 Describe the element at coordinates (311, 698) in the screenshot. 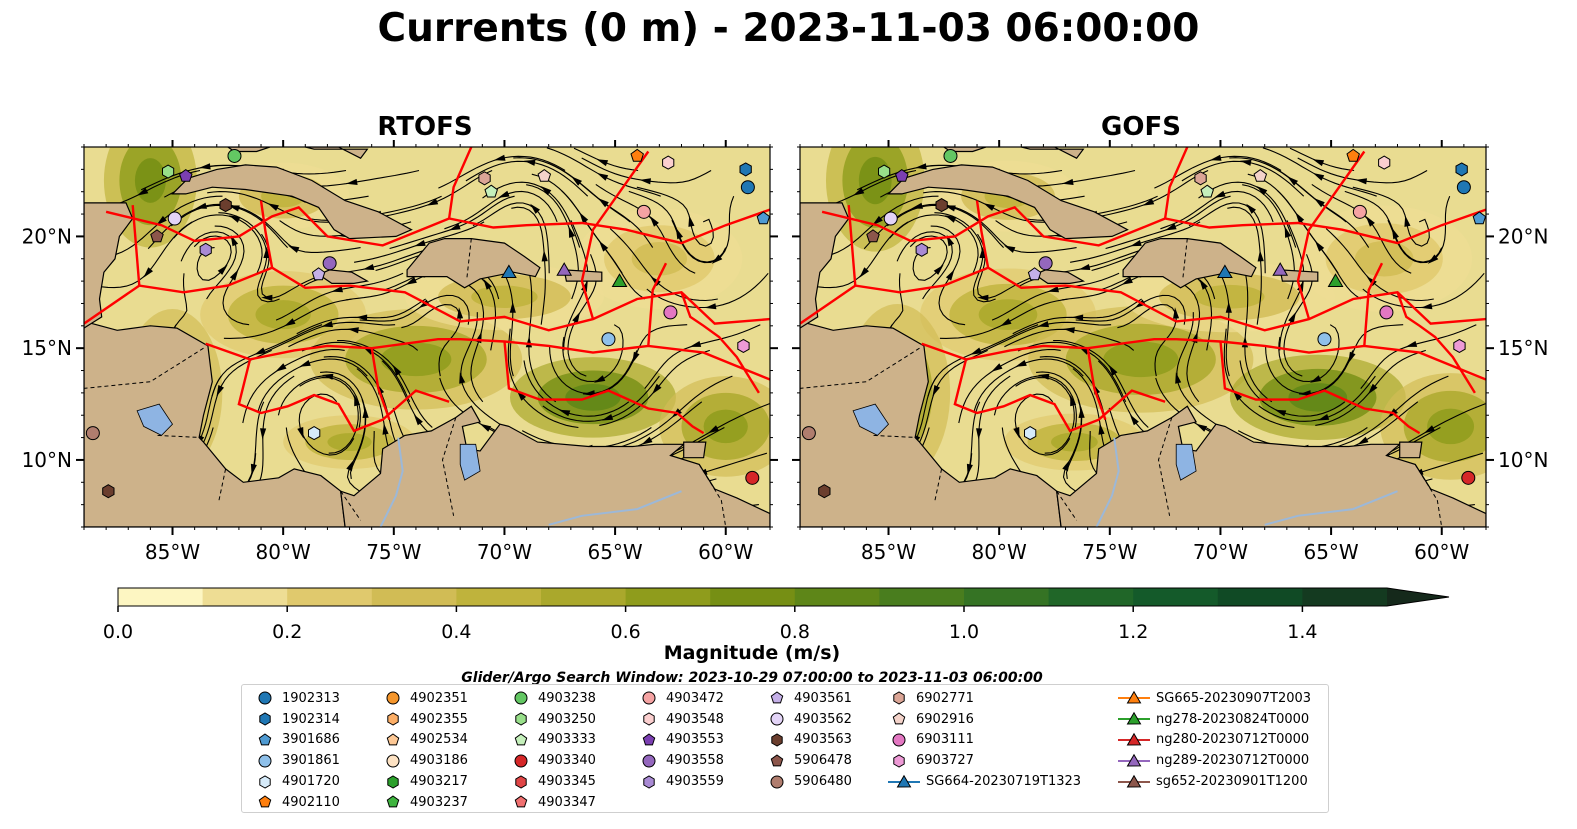

I see `legend-label: 1902313` at that location.